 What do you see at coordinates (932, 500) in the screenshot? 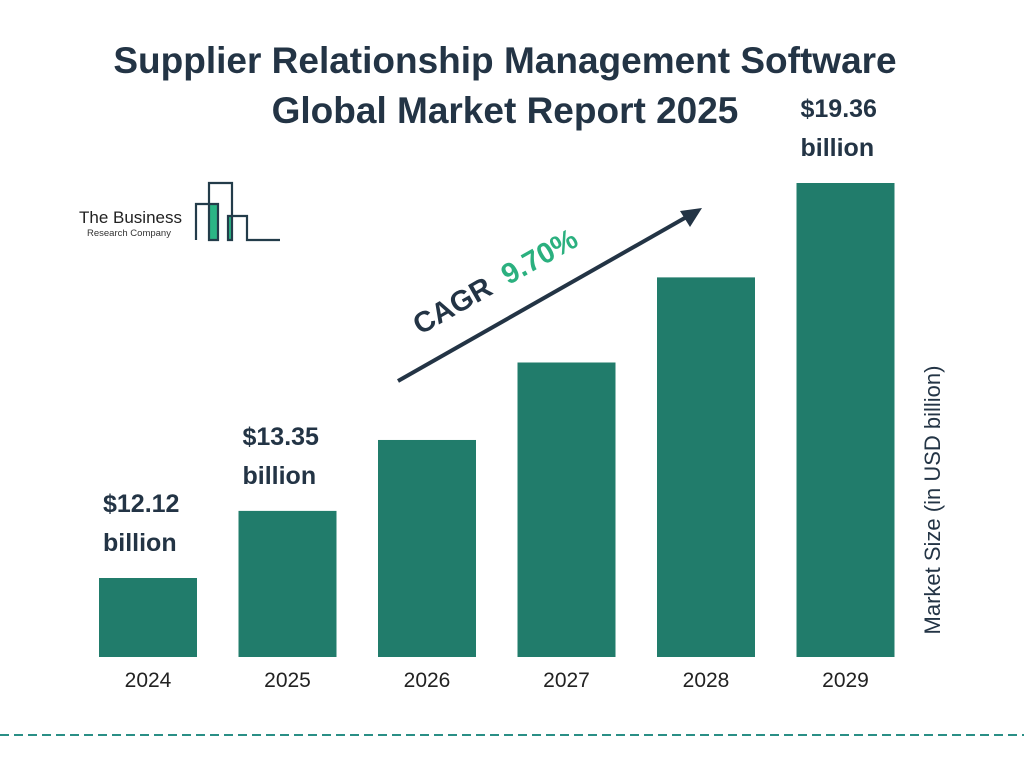
I see `y-axis-label: Market Size (in USD billion)` at bounding box center [932, 500].